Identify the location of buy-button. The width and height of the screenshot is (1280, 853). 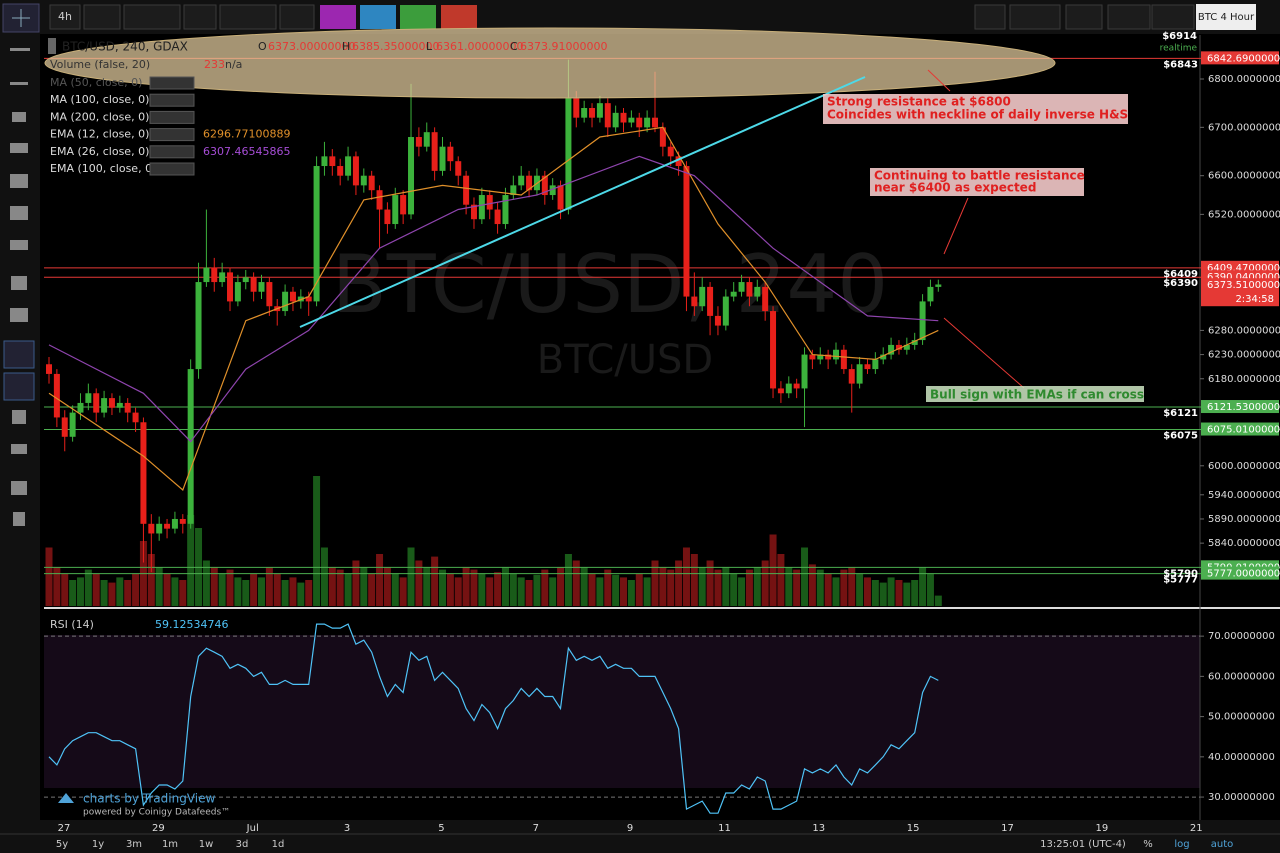
(418, 17).